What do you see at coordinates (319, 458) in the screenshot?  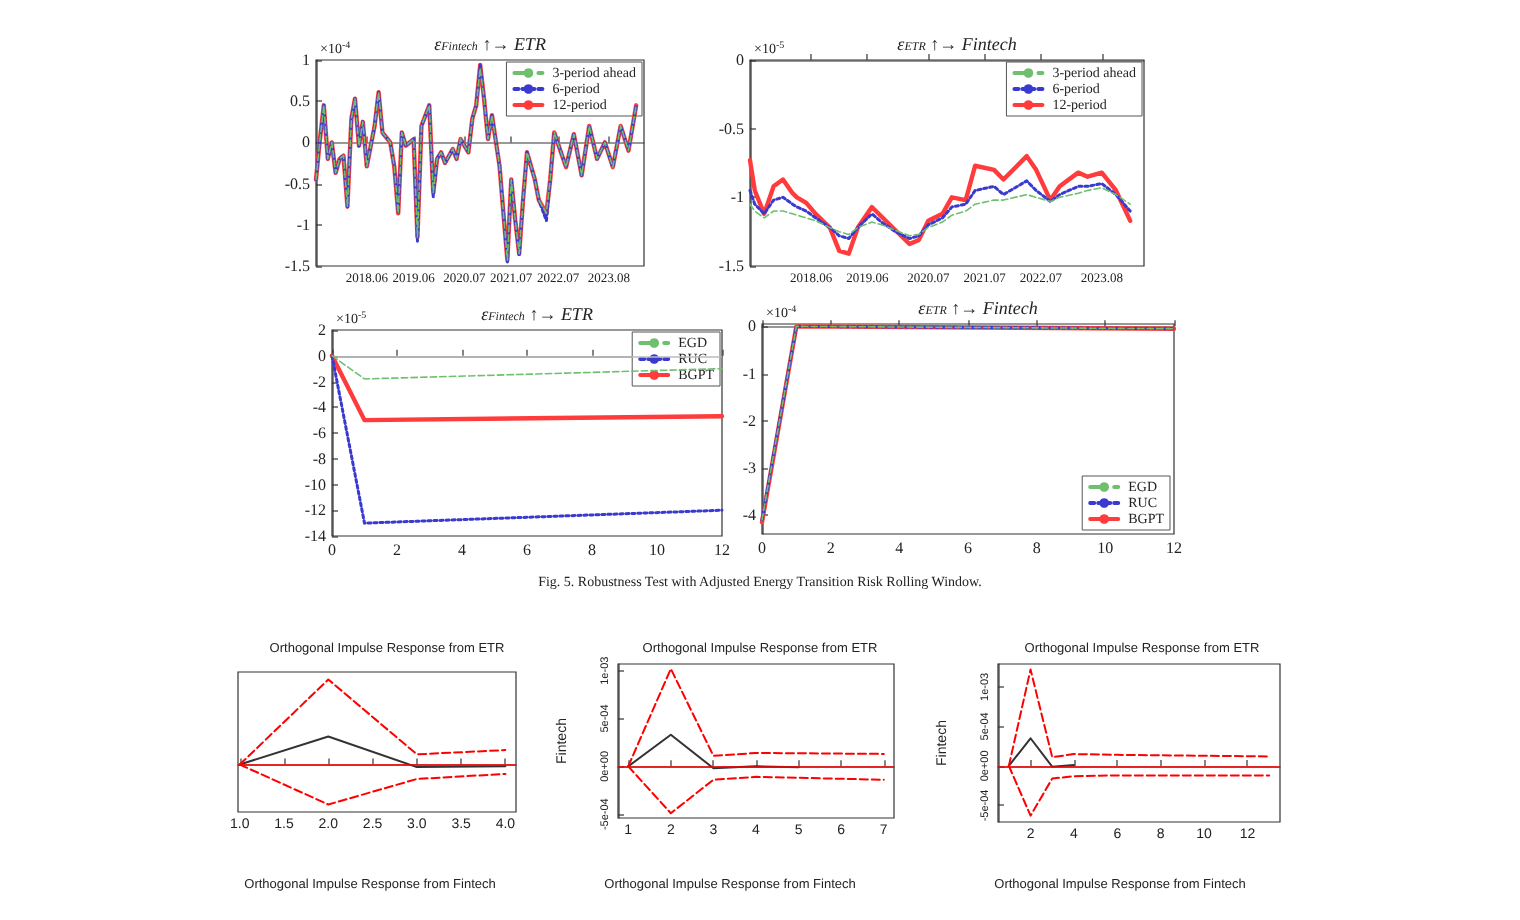 I see `y-tick-label: -8` at bounding box center [319, 458].